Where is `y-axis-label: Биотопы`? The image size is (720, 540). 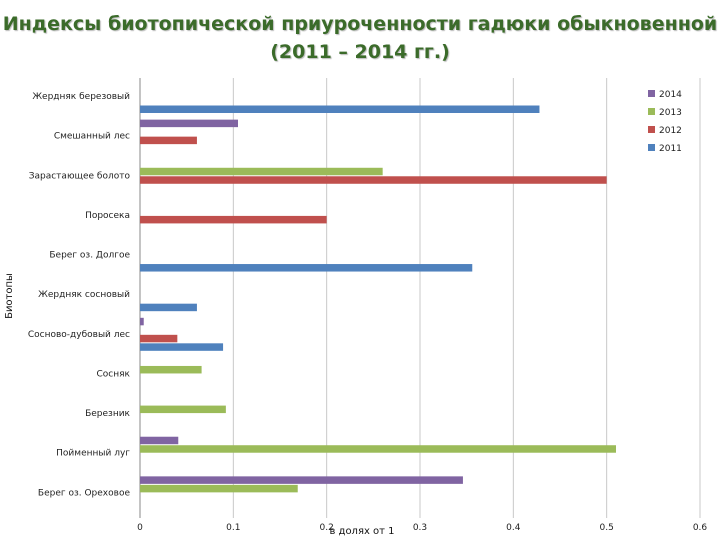
y-axis-label: Биотопы is located at coordinates (9, 296).